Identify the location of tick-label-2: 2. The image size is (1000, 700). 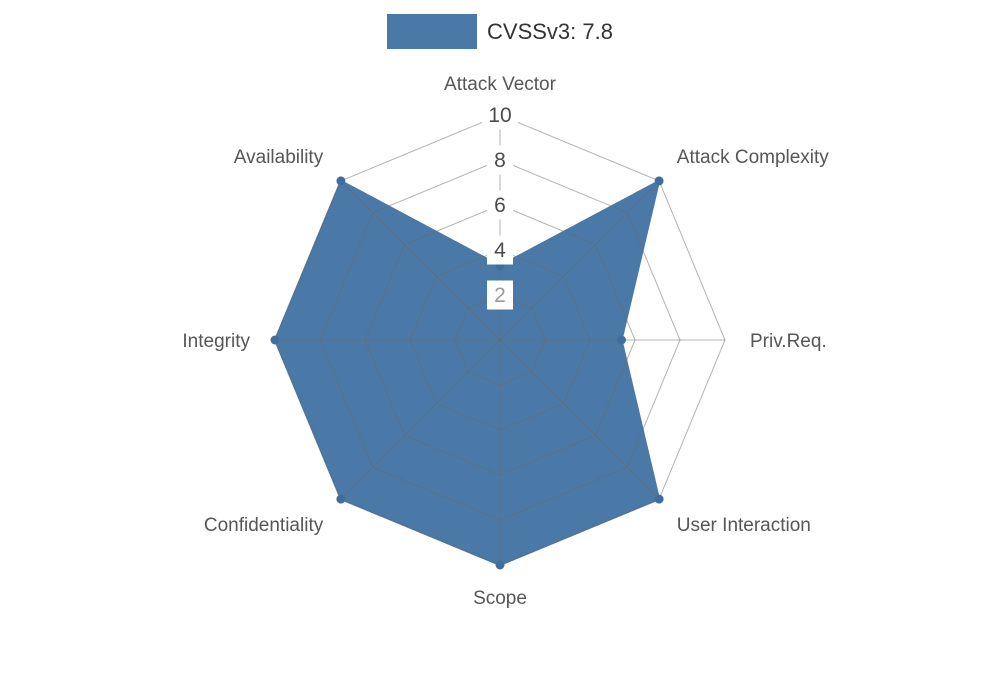
(500, 295).